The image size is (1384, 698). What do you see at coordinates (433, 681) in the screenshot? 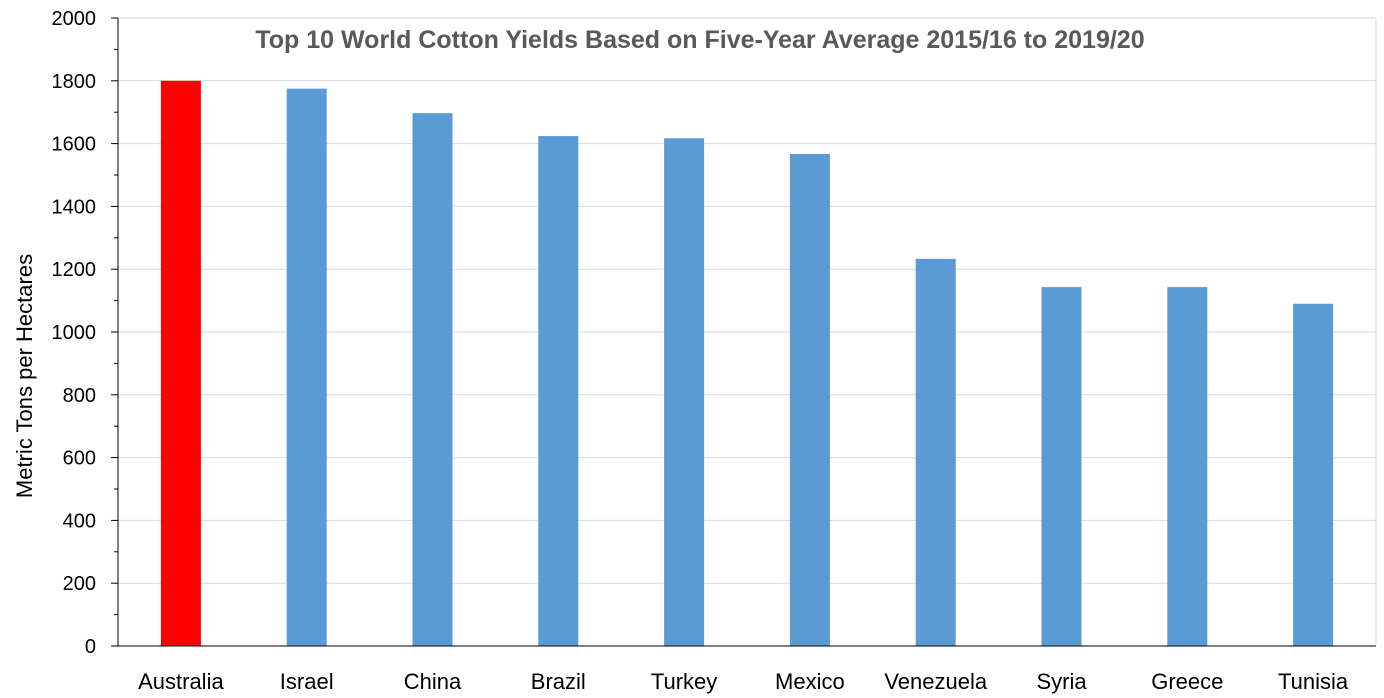
I see `x-tick-label: China` at bounding box center [433, 681].